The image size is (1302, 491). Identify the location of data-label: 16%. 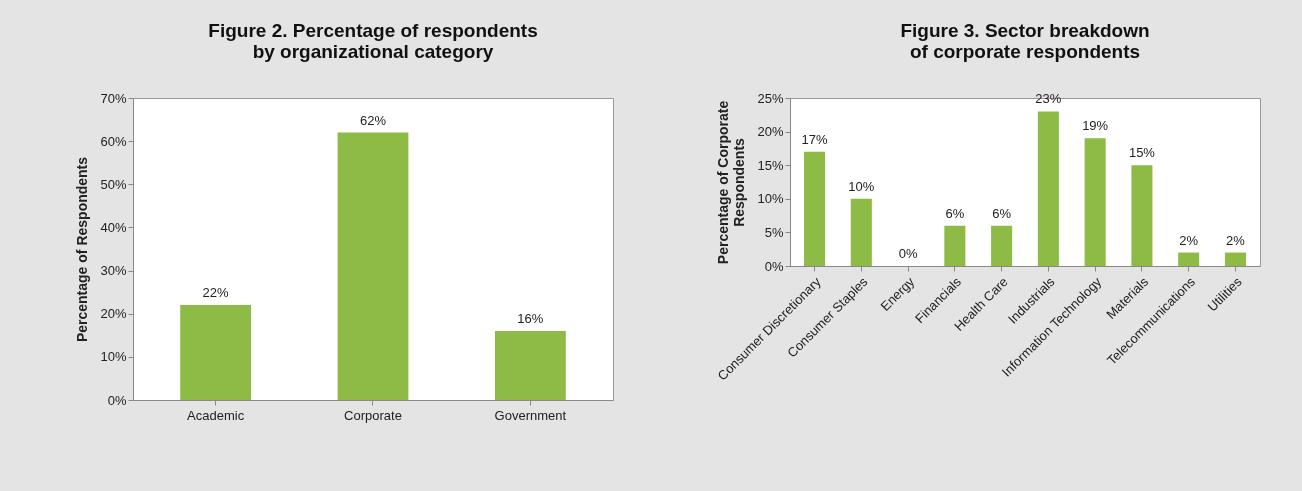
(530, 318).